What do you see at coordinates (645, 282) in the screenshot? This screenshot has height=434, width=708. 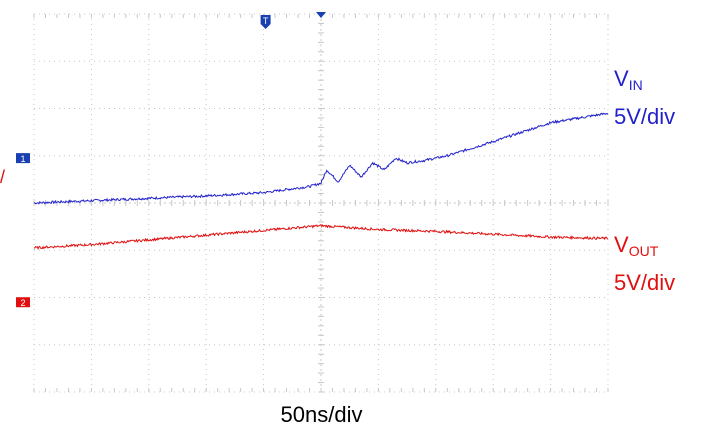 I see `vout-scale-label: 5V/div` at bounding box center [645, 282].